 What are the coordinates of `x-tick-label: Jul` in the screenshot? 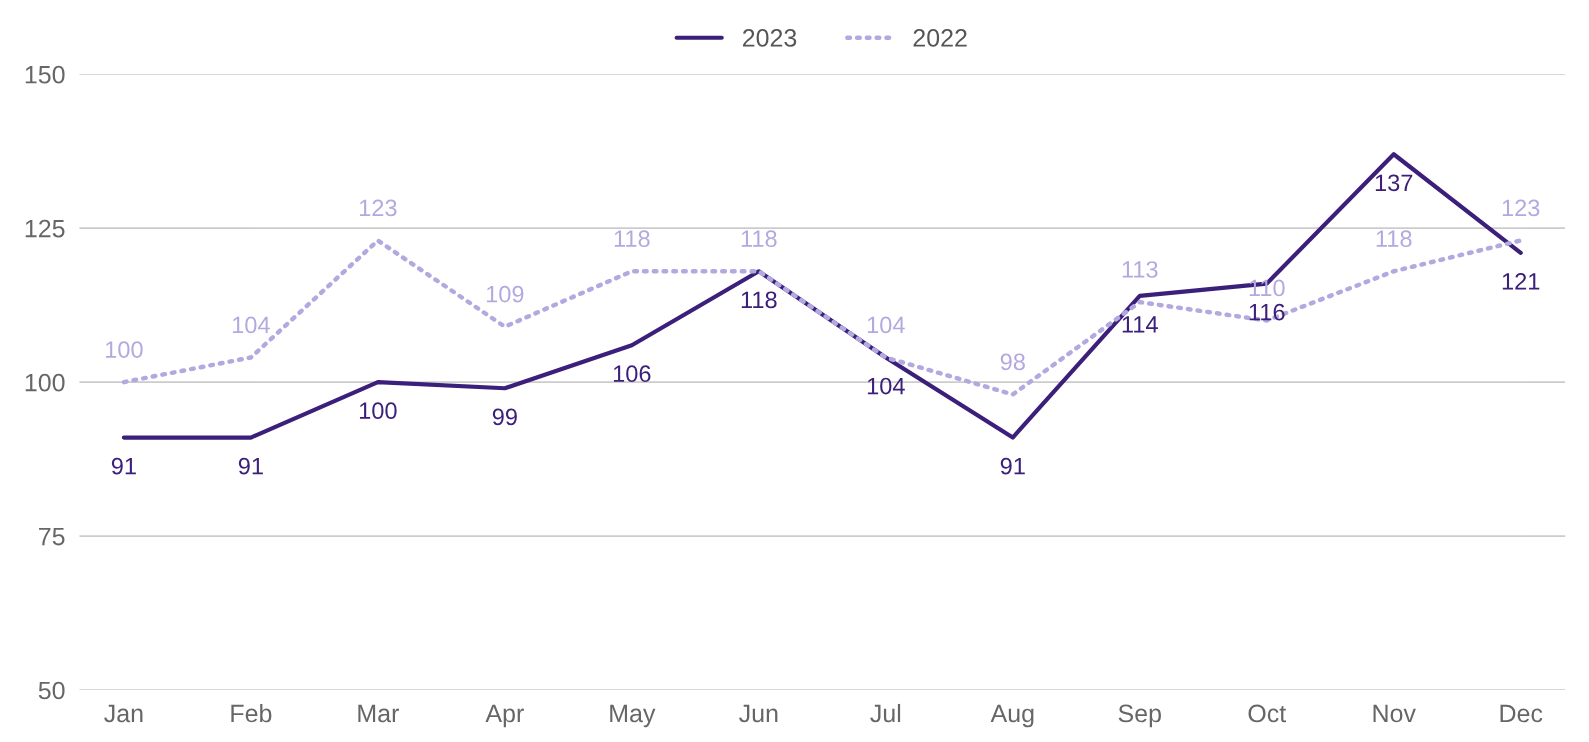 It's located at (885, 713).